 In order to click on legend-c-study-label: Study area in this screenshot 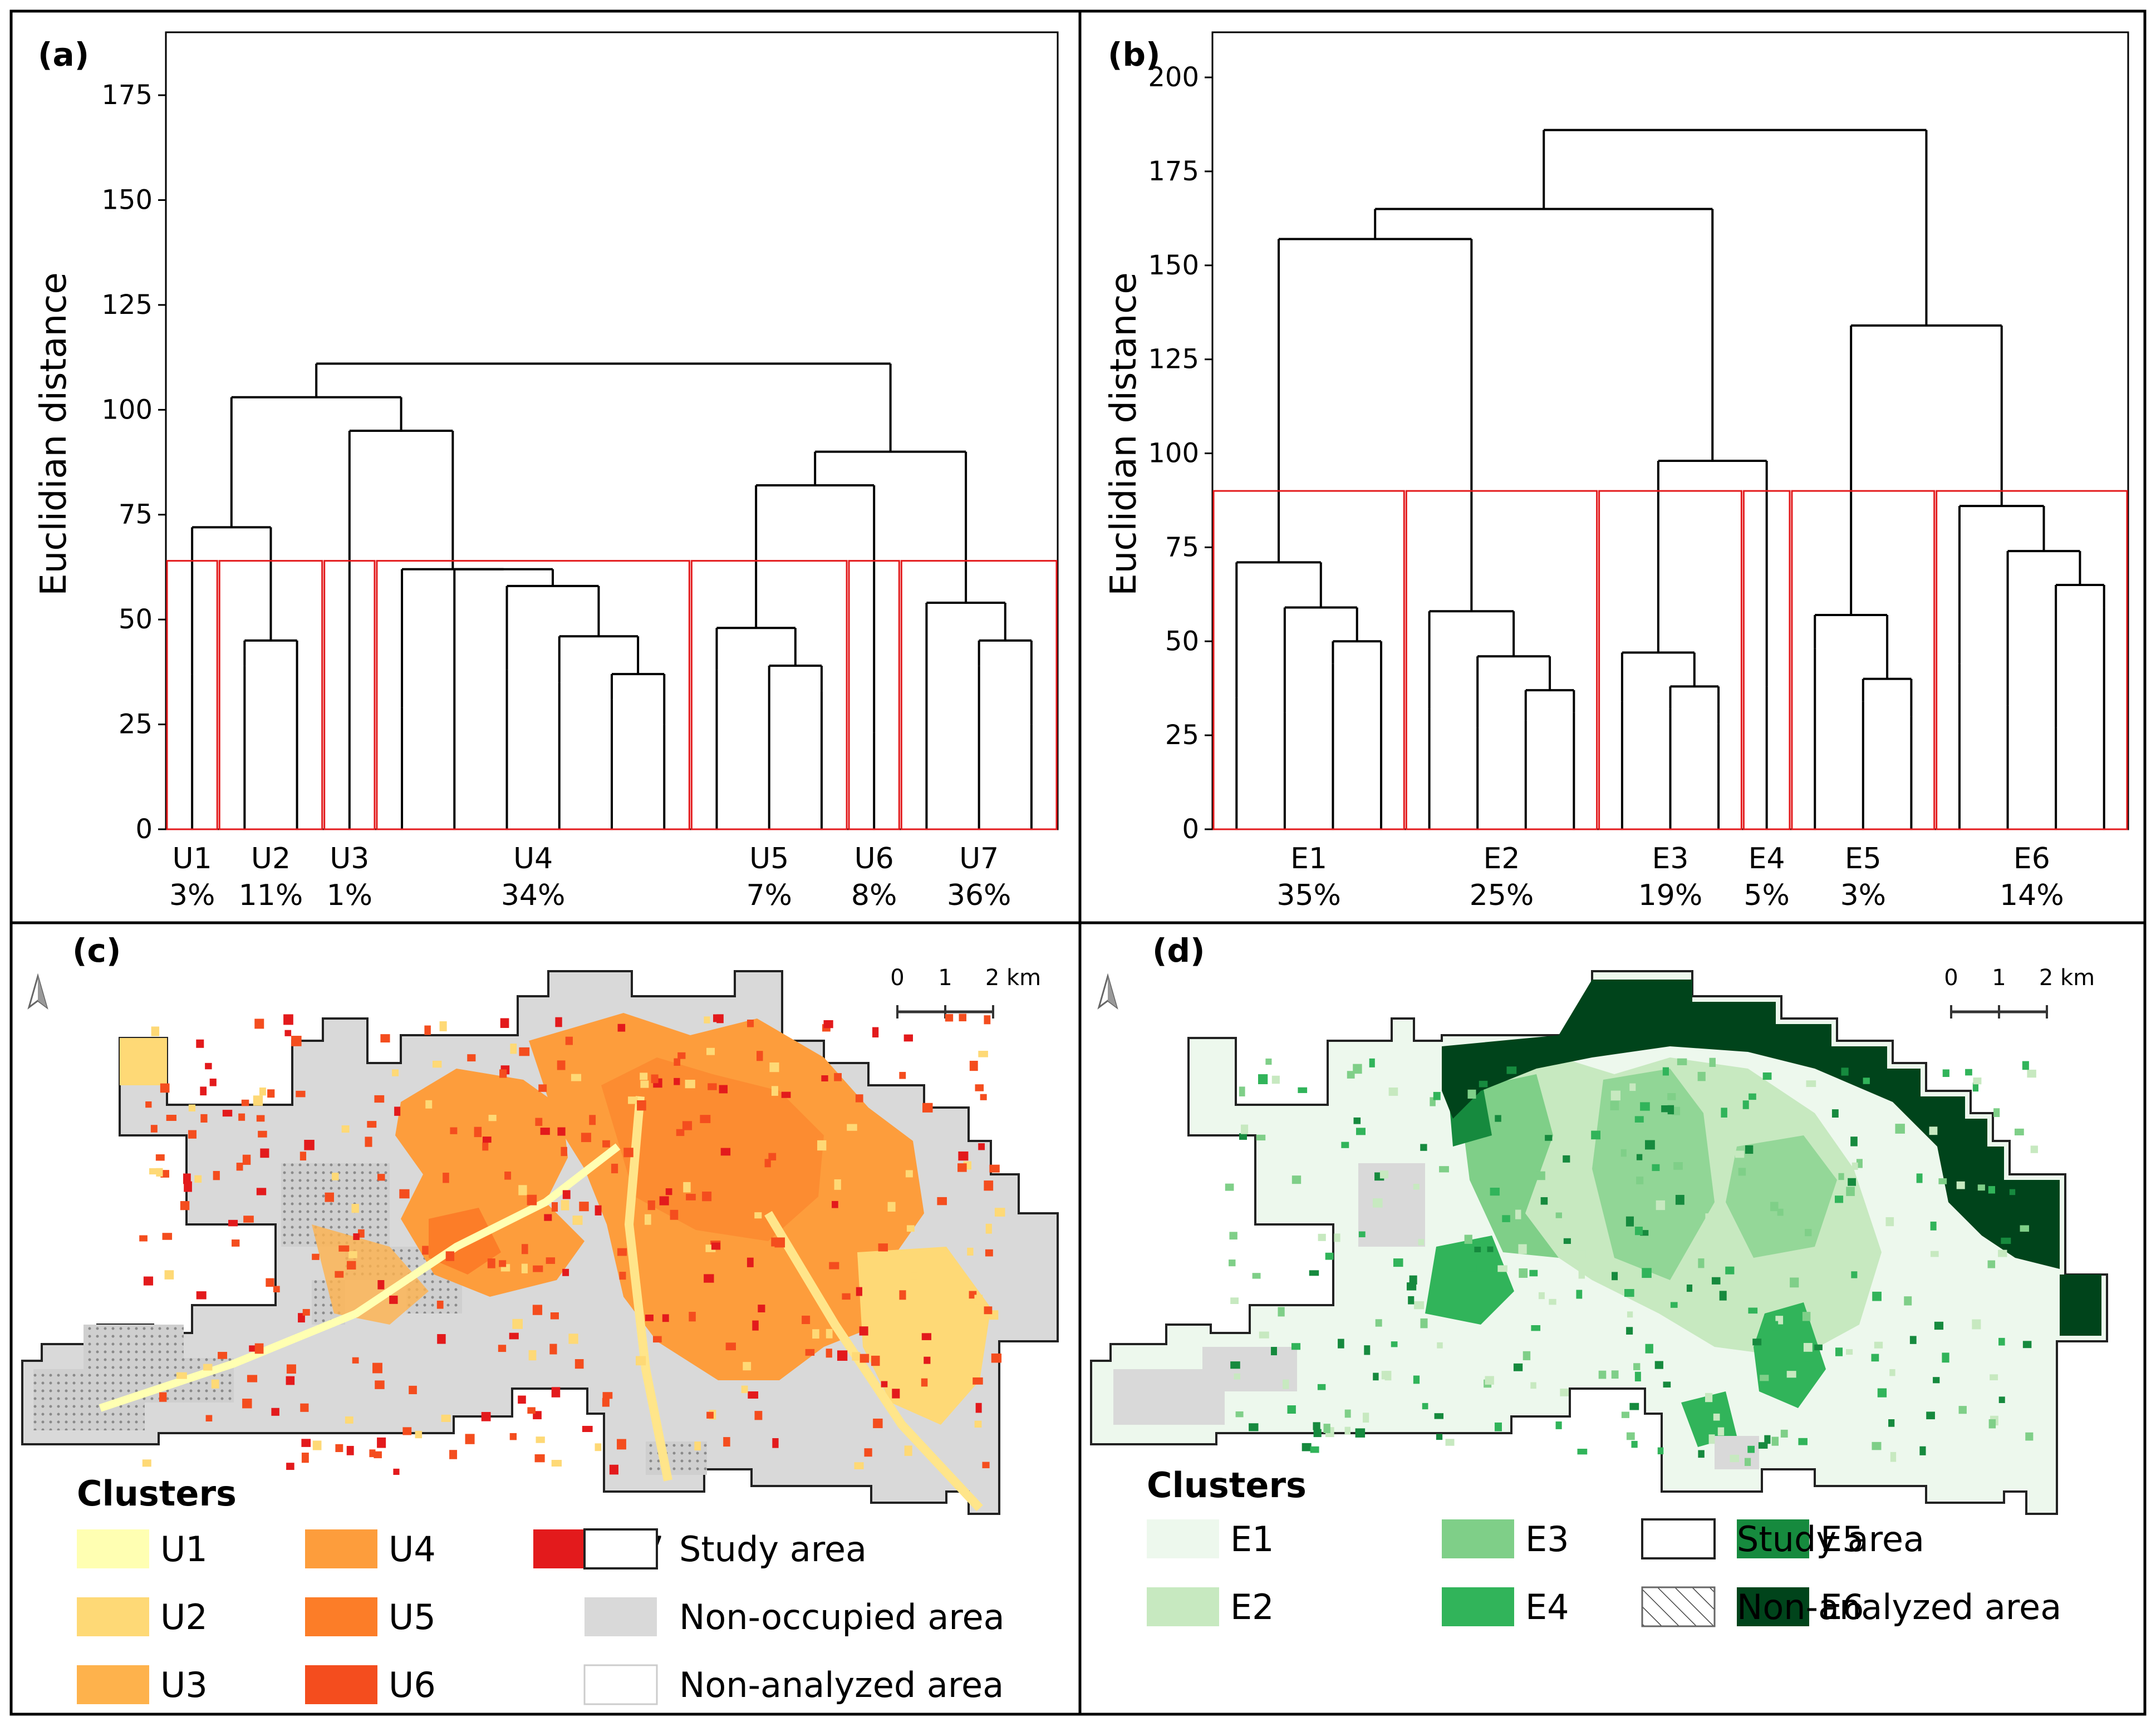, I will do `click(773, 1549)`.